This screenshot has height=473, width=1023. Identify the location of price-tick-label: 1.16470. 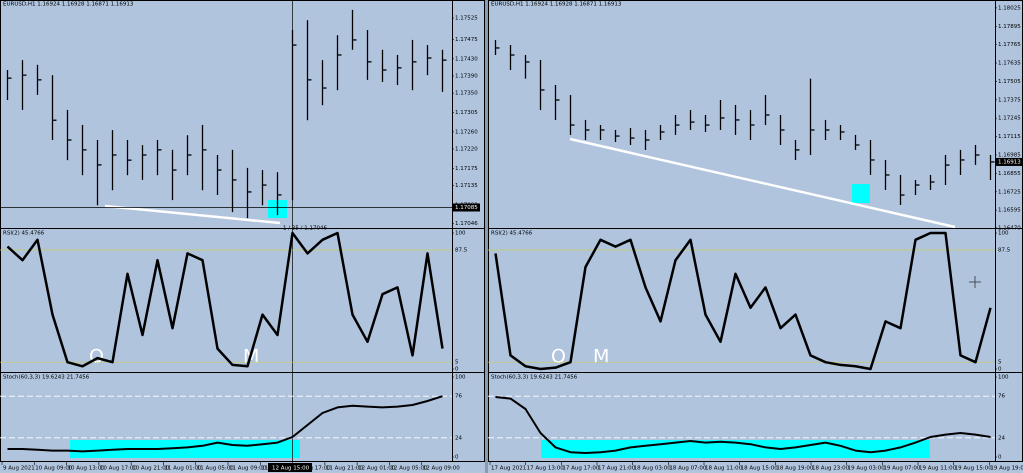
(1009, 228).